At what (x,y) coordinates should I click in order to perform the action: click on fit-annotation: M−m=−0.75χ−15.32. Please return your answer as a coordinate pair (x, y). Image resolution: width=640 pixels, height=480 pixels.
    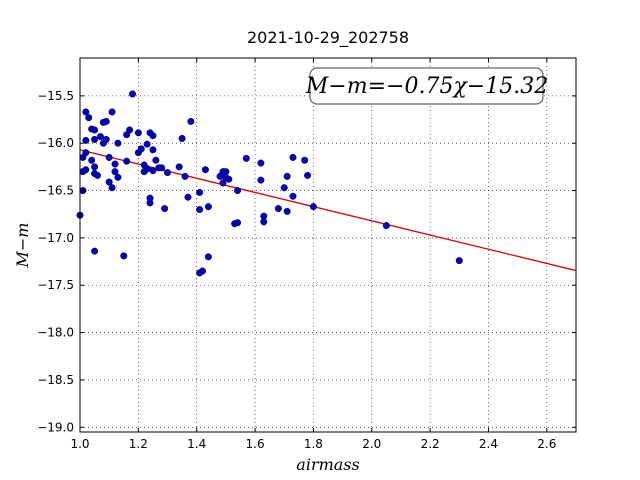
    Looking at the image, I should click on (426, 86).